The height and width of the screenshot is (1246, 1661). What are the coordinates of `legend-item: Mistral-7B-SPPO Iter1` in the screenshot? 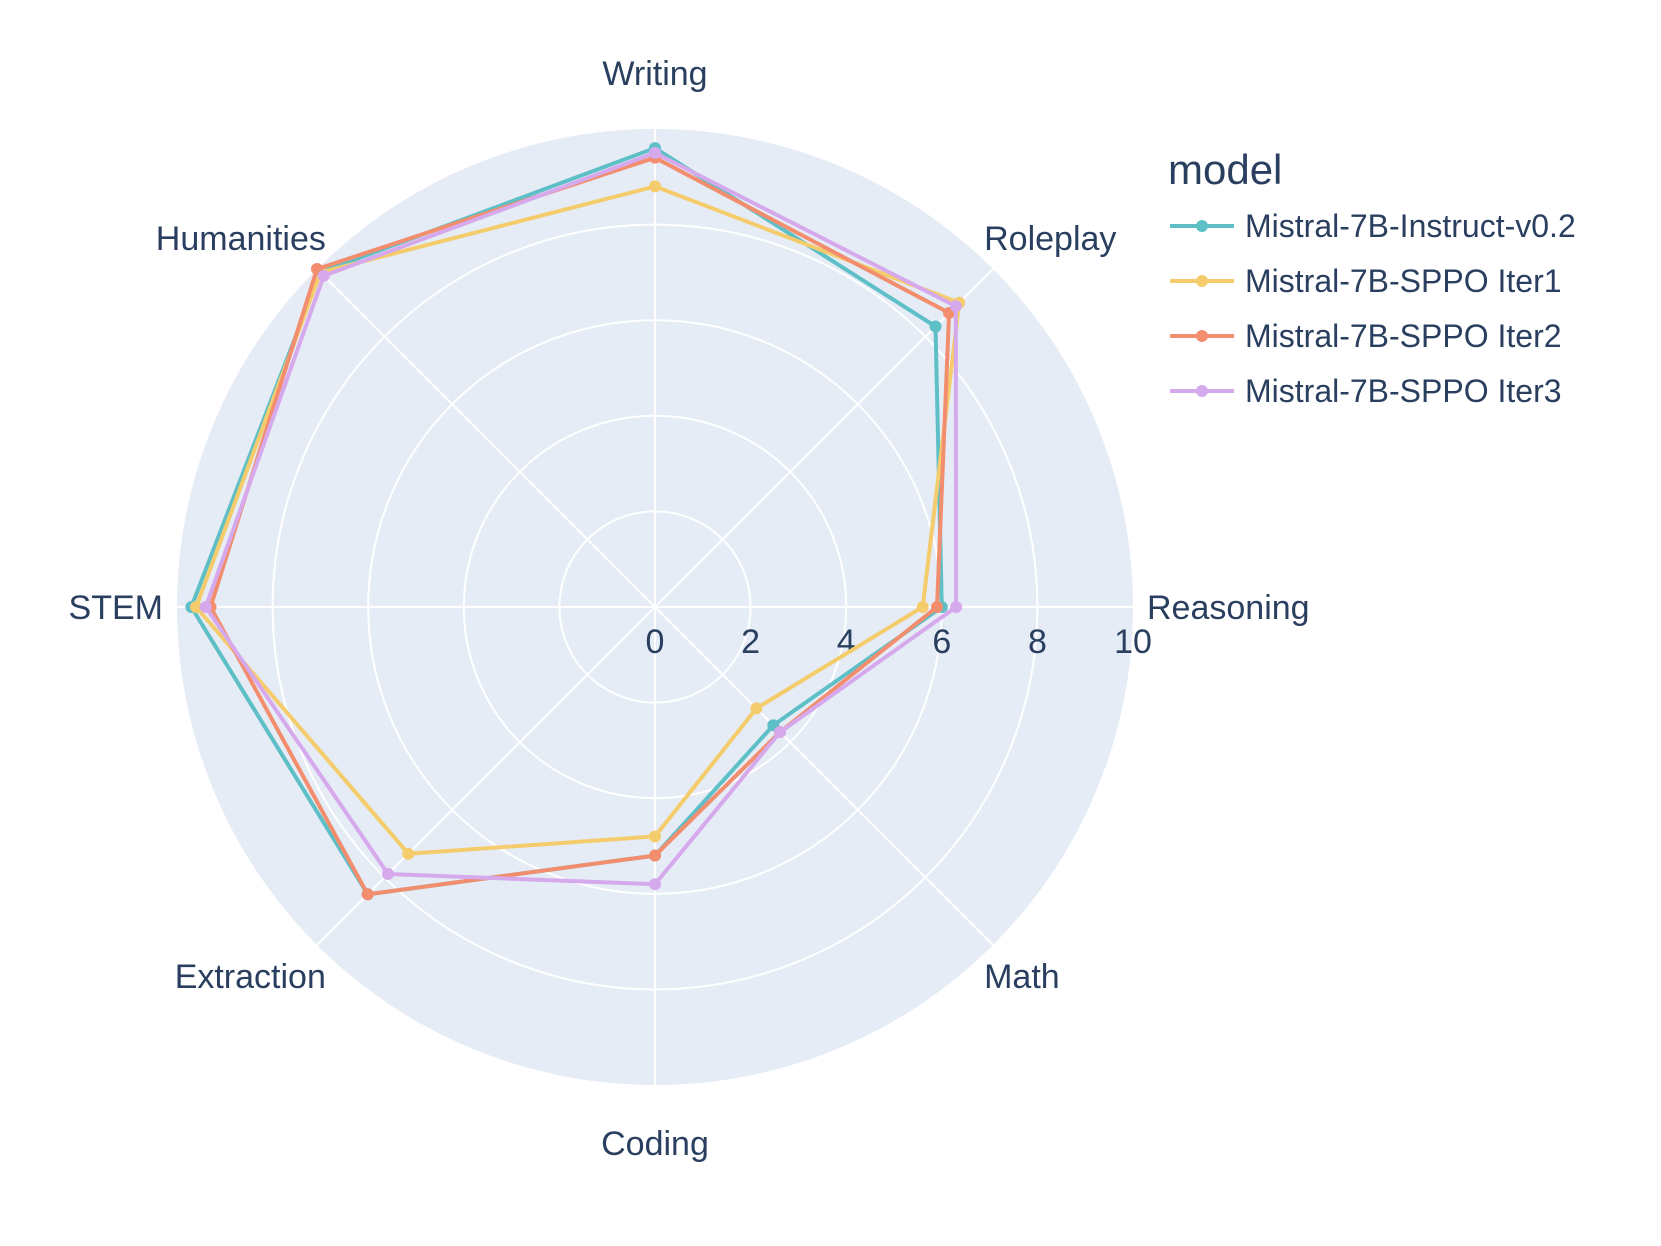 It's located at (1366, 281).